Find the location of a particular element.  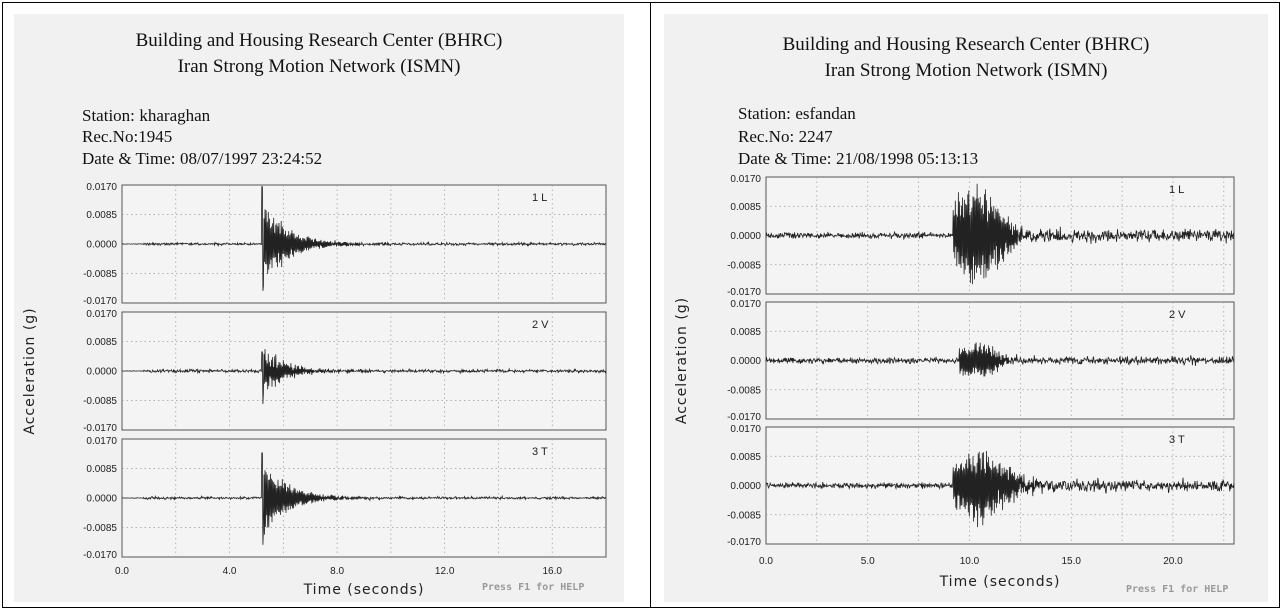

x-tick-label: 8.0 is located at coordinates (337, 571).